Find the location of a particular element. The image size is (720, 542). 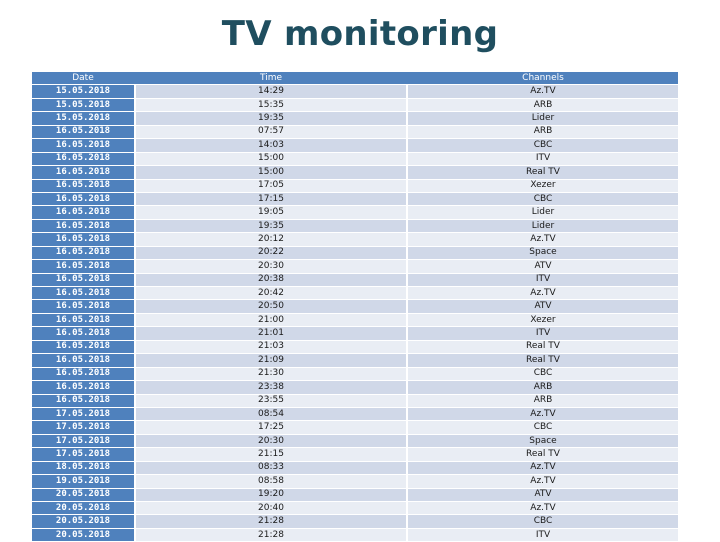

time-cell: 15:35 is located at coordinates (271, 105).